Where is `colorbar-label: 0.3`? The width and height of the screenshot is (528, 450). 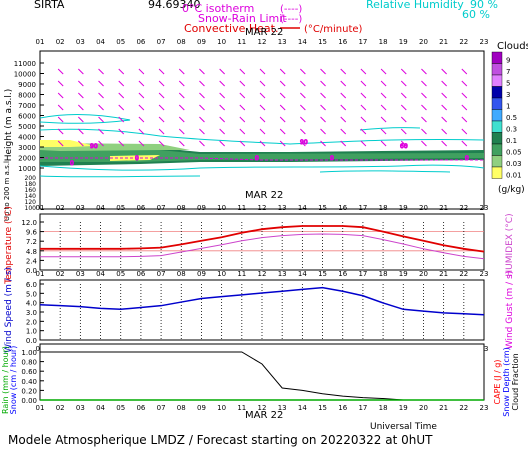 colorbar-label: 0.3 is located at coordinates (511, 129).